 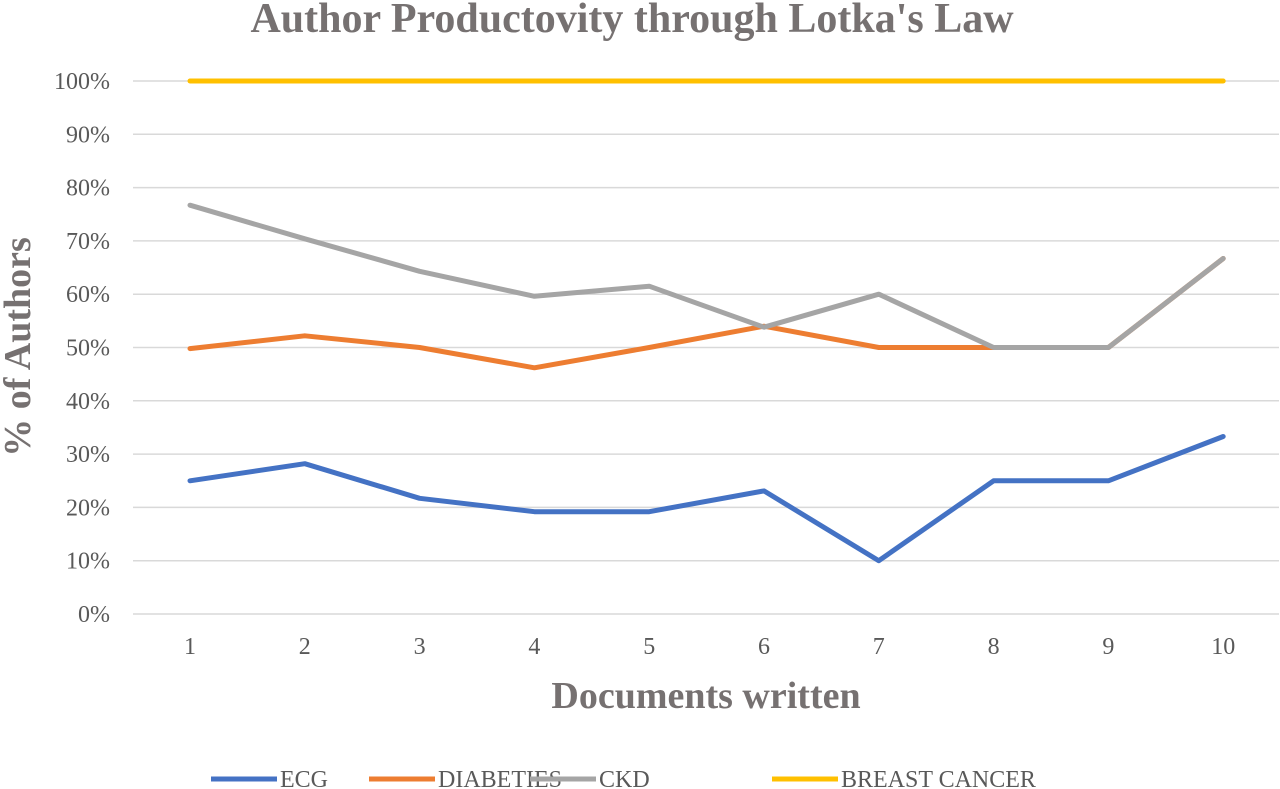 What do you see at coordinates (94, 615) in the screenshot?
I see `y-tick-label: 0%` at bounding box center [94, 615].